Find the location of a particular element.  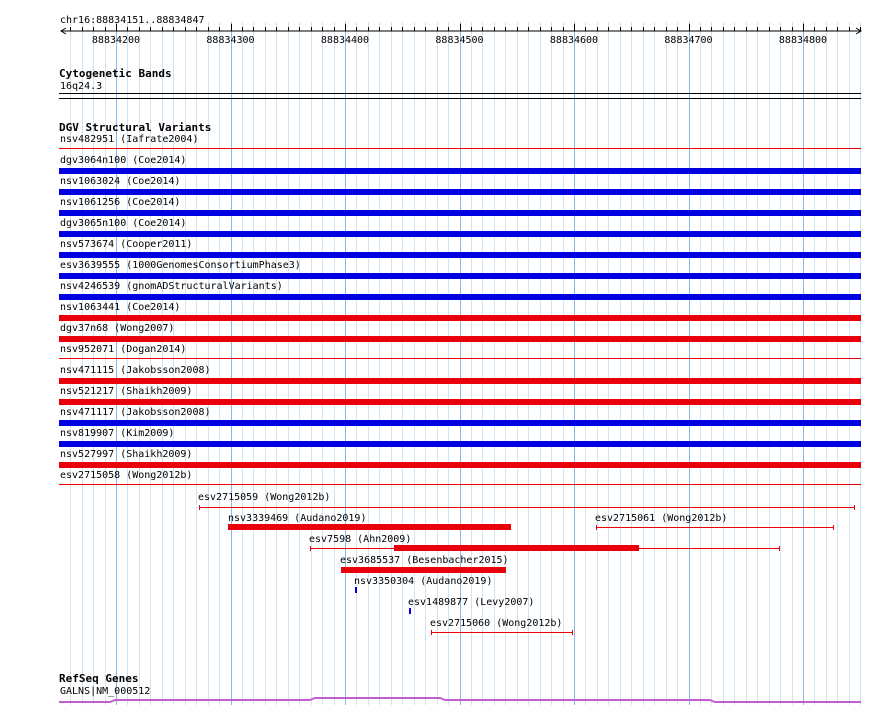

feature-label: esv2715061 (Wong2012b) is located at coordinates (661, 518).